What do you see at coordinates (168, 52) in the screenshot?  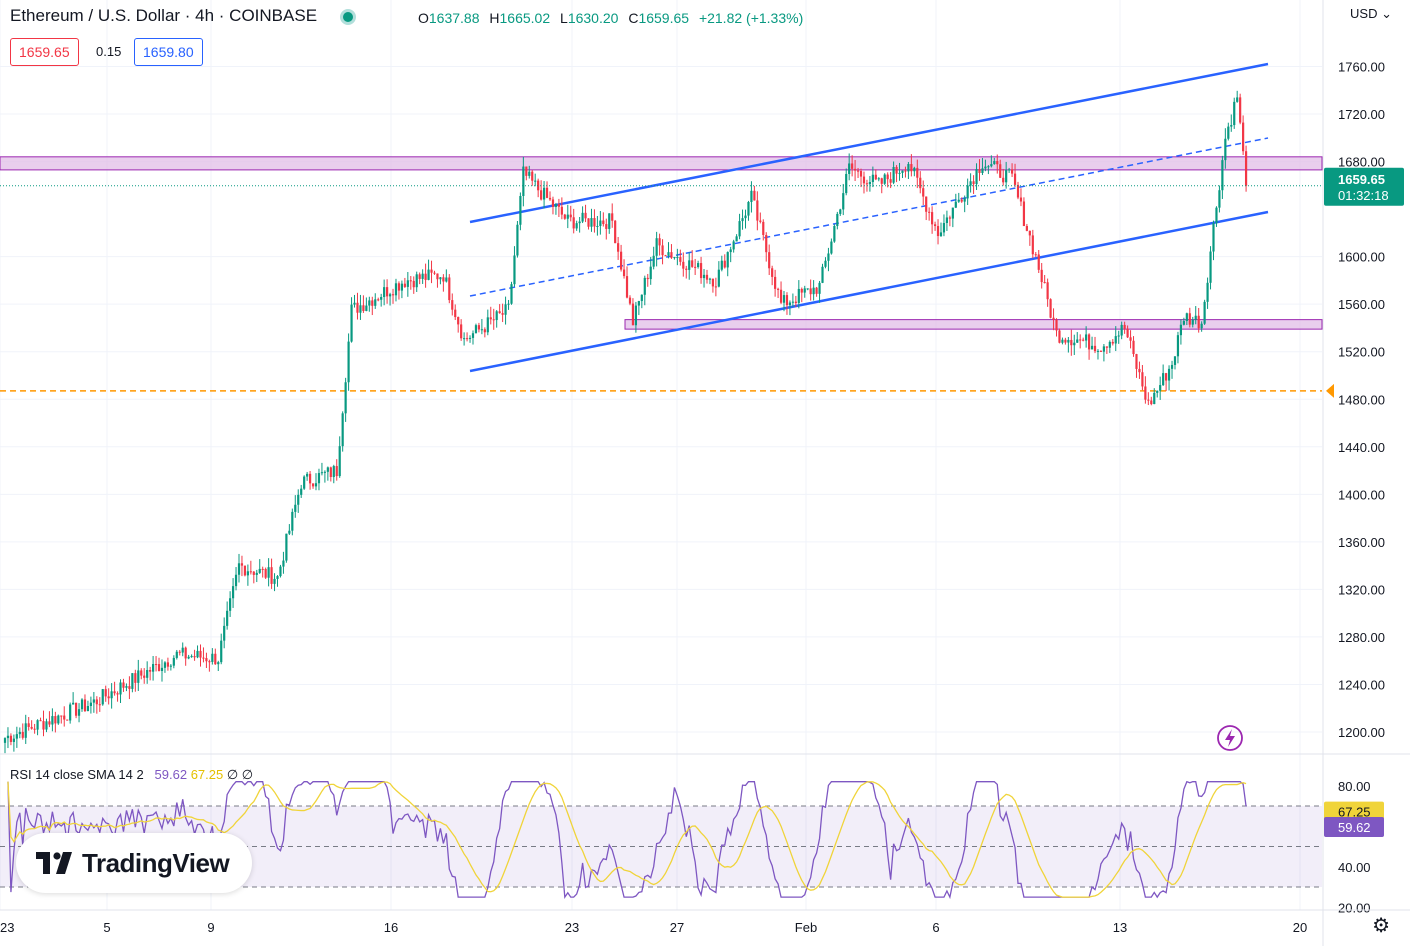 I see `buy-price-button: 1659.80` at bounding box center [168, 52].